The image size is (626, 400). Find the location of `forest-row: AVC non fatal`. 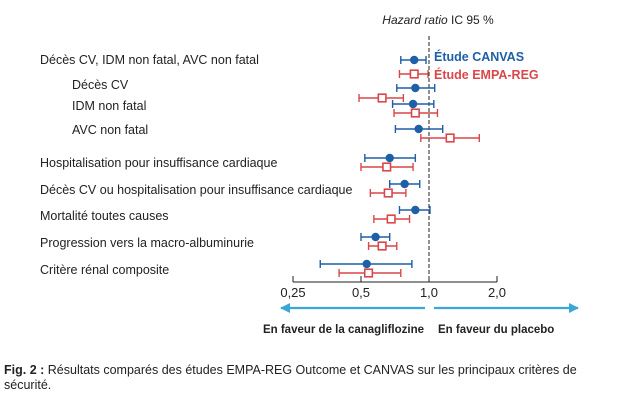

forest-row: AVC non fatal is located at coordinates (276, 133).